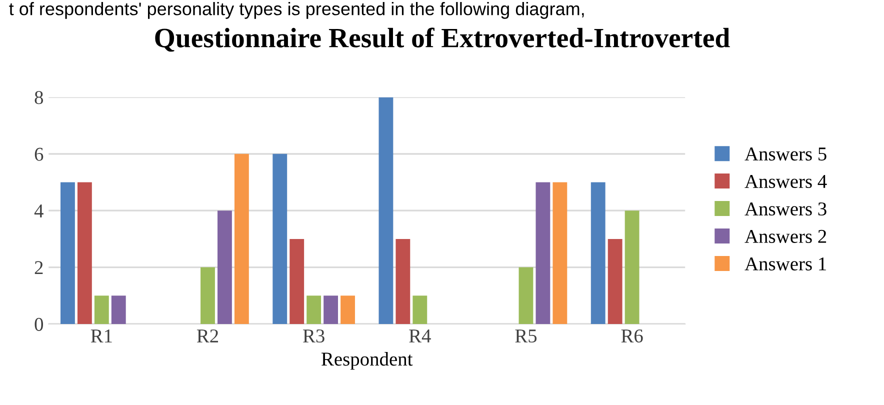 This screenshot has height=405, width=884. What do you see at coordinates (442, 40) in the screenshot?
I see `chart-title: Questionnaire Result of Extroverted-Introverted` at bounding box center [442, 40].